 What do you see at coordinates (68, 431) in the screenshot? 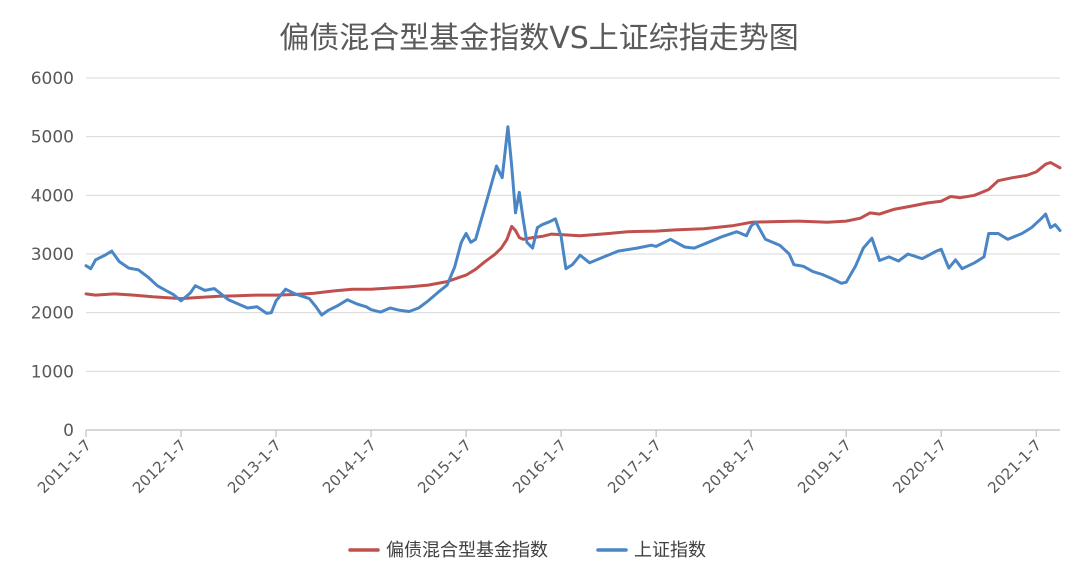
I see `y-tick-label: 0` at bounding box center [68, 431].